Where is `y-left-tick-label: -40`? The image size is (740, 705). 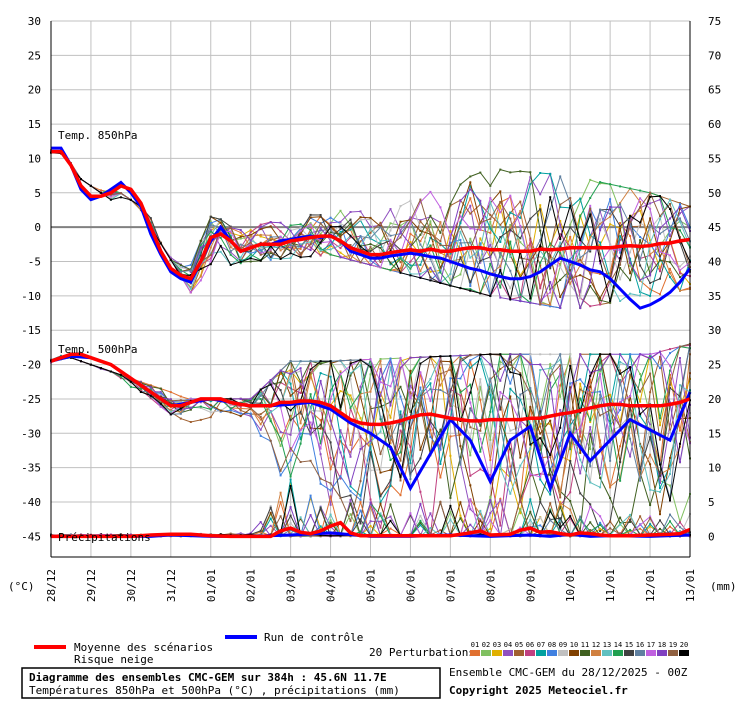
y-left-tick-label: -40 is located at coordinates (31, 502).